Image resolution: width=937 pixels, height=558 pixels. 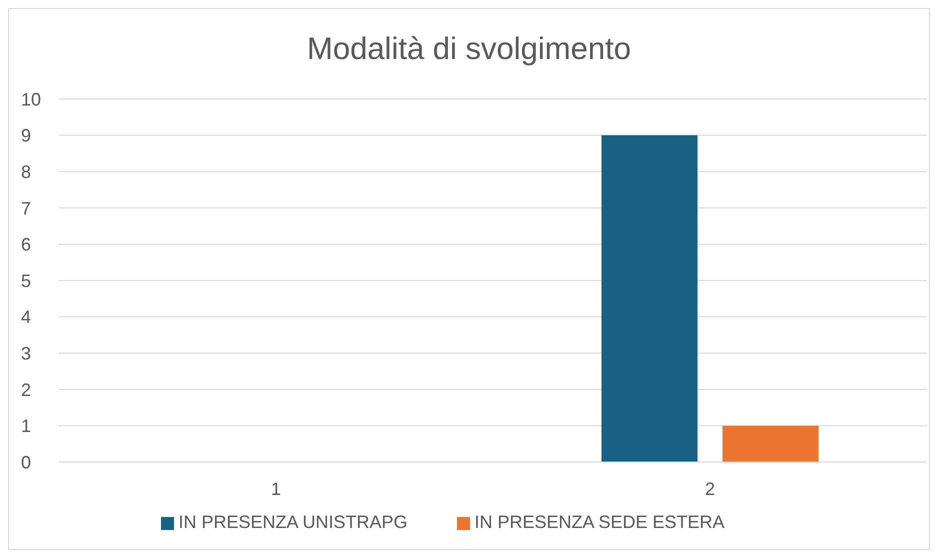 What do you see at coordinates (599, 522) in the screenshot?
I see `legend-label: IN PRESENZA SEDE ESTERA` at bounding box center [599, 522].